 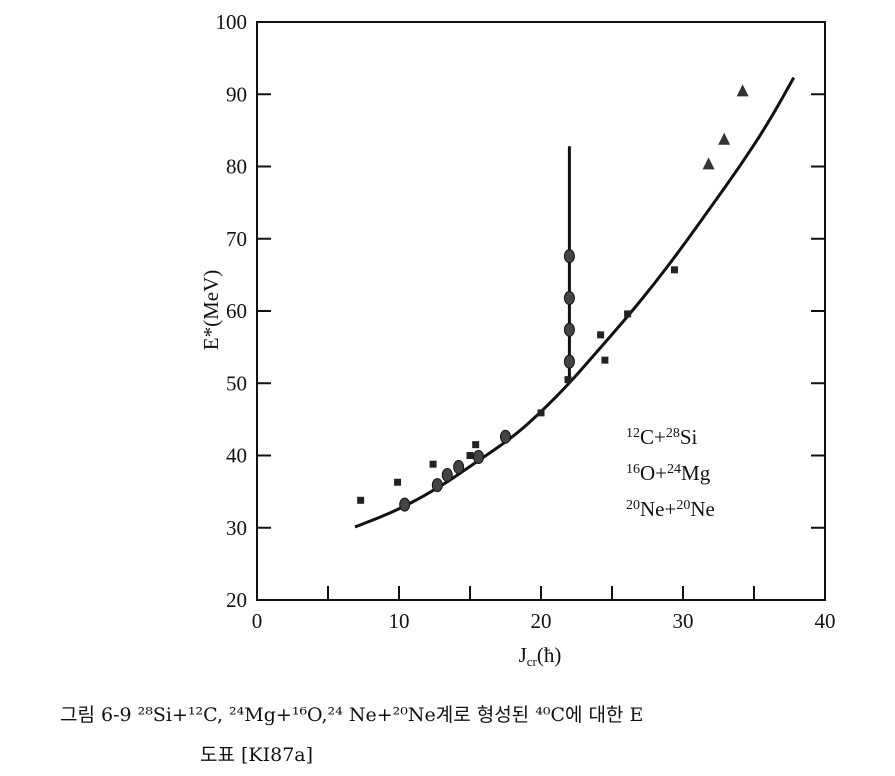 I want to click on legend-entry: 12C+28Si, so click(x=662, y=437).